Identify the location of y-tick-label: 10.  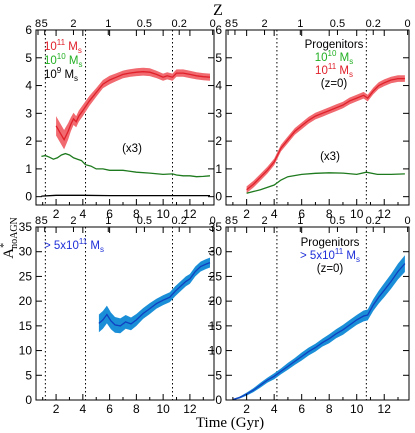
(216, 351).